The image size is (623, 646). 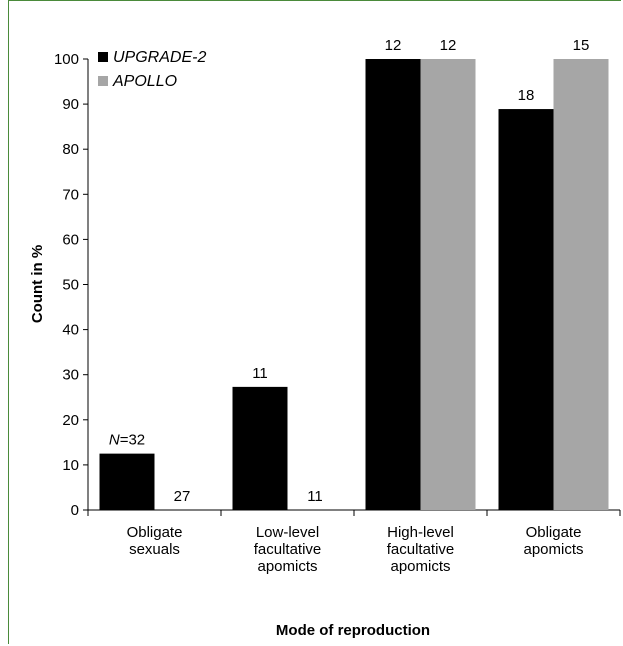 What do you see at coordinates (70, 465) in the screenshot?
I see `y-tick-label: 10` at bounding box center [70, 465].